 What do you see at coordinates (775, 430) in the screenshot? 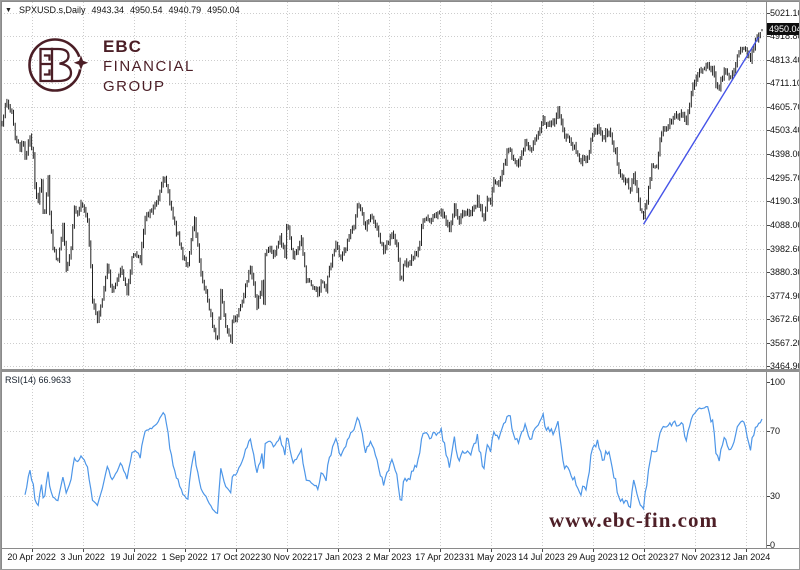
I see `rsi-axis-label: 70` at bounding box center [775, 430].